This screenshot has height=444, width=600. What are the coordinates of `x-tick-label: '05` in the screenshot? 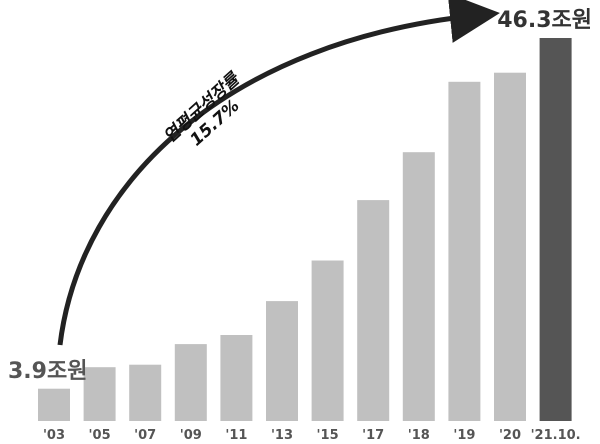 It's located at (100, 435).